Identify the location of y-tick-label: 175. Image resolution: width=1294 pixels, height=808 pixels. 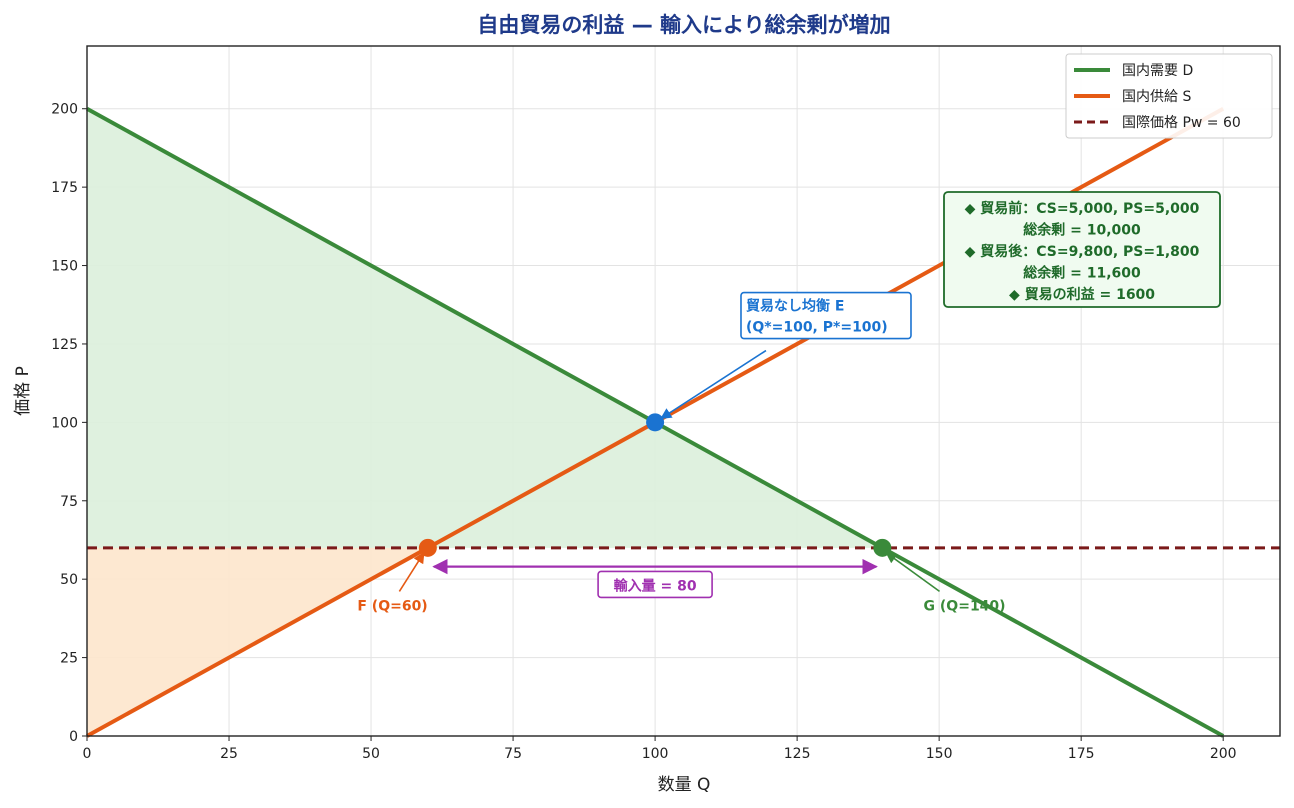
(64, 188).